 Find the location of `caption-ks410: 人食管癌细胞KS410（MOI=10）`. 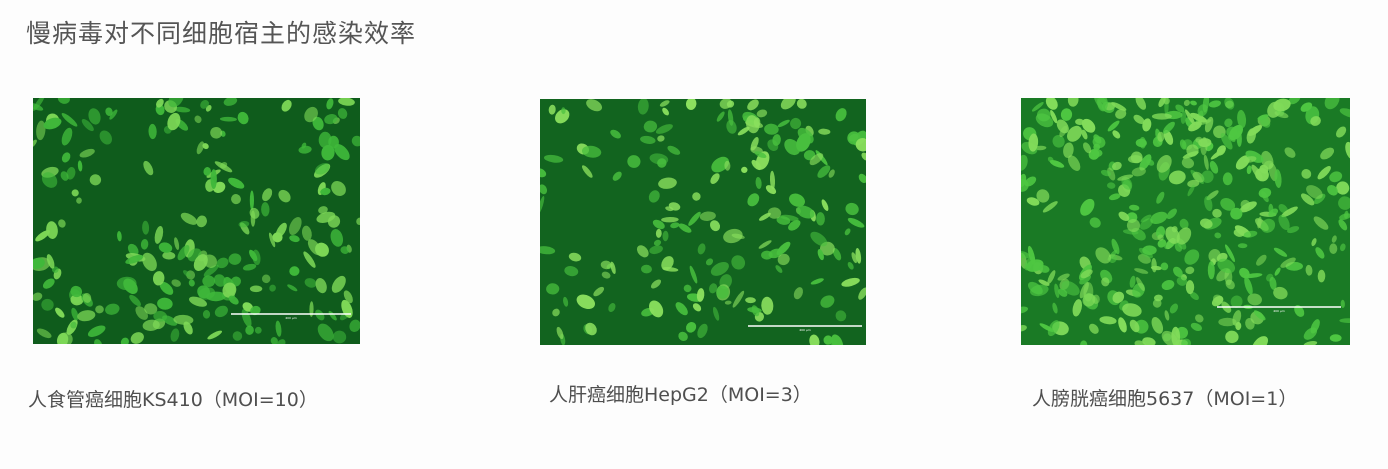

caption-ks410: 人食管癌细胞KS410（MOI=10） is located at coordinates (173, 400).